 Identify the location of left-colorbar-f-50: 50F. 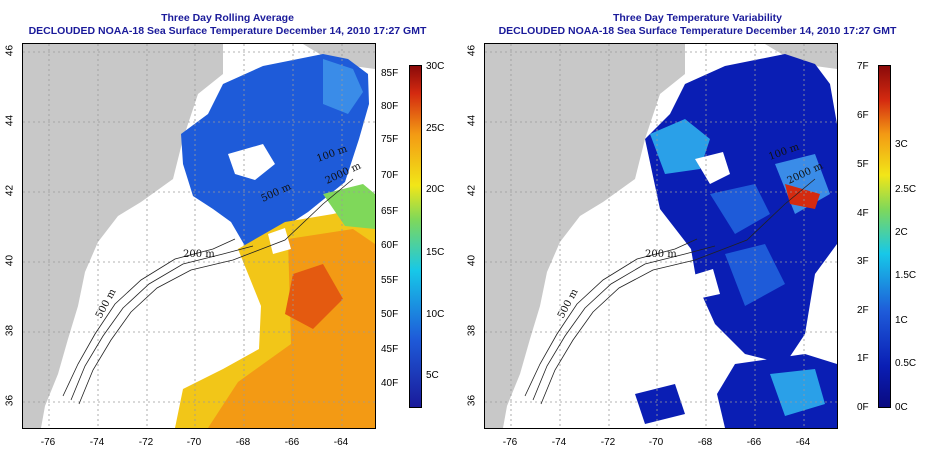
(390, 314).